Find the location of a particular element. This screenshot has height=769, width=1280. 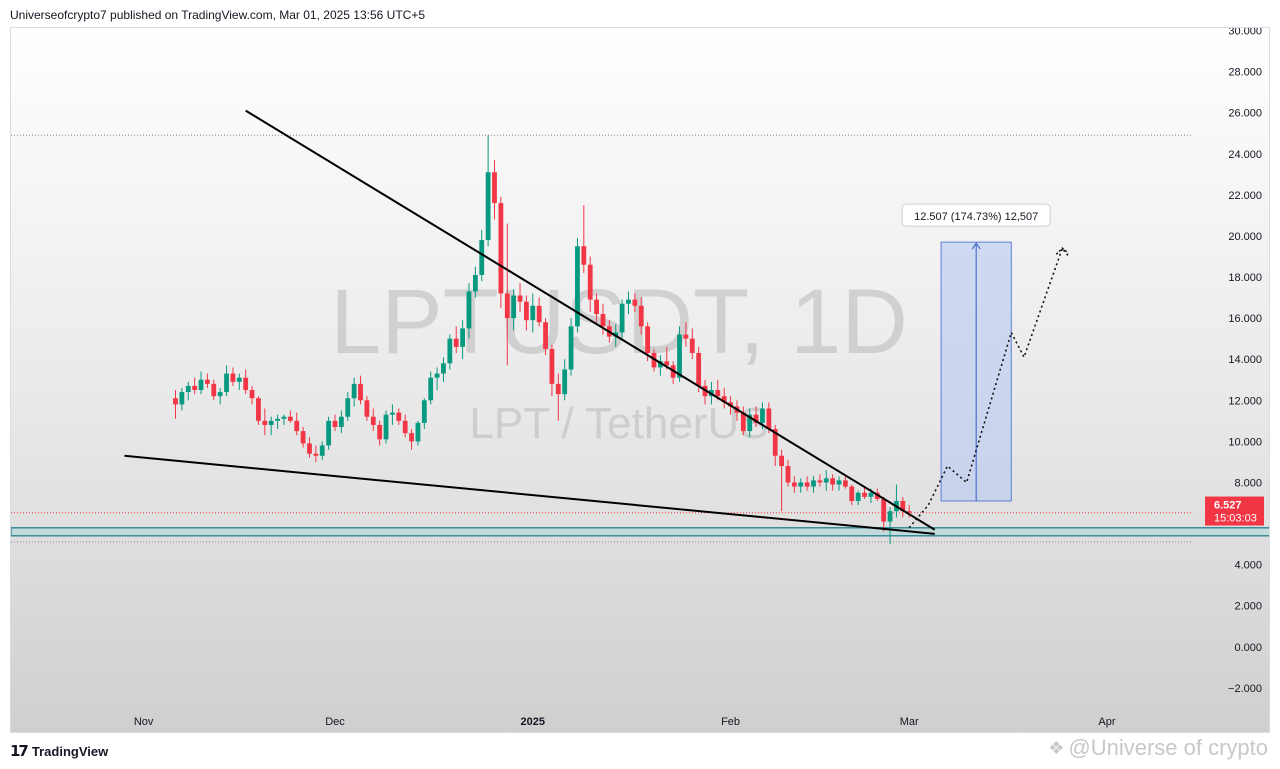

projection-path is located at coordinates (989, 387).